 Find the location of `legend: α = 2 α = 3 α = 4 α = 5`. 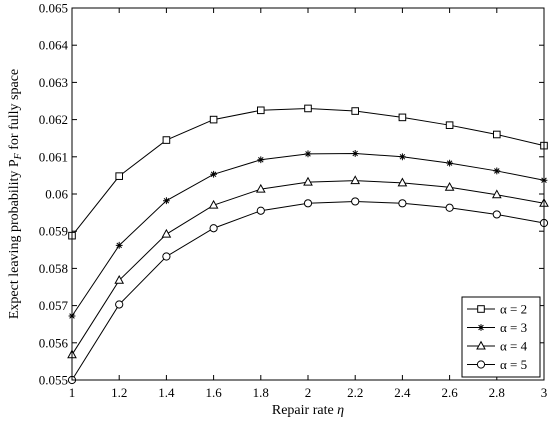

legend: α = 2 α = 3 α = 4 α = 5 is located at coordinates (501, 337).